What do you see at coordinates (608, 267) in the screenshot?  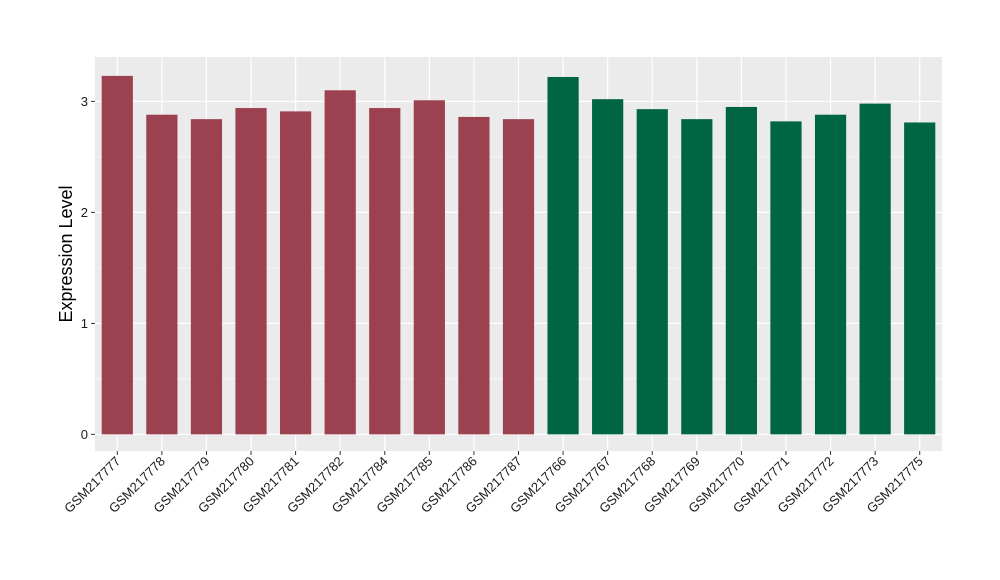 I see `bar-gsm217767` at bounding box center [608, 267].